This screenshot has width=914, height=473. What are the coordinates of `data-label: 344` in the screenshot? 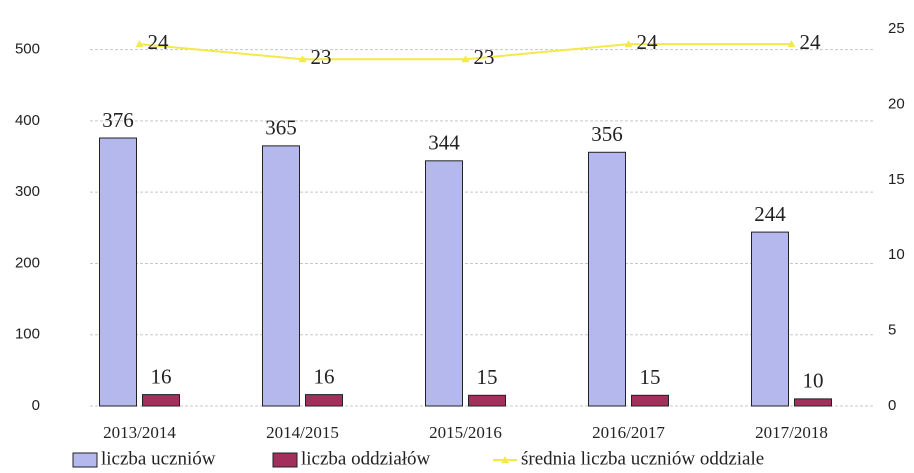 It's located at (444, 143).